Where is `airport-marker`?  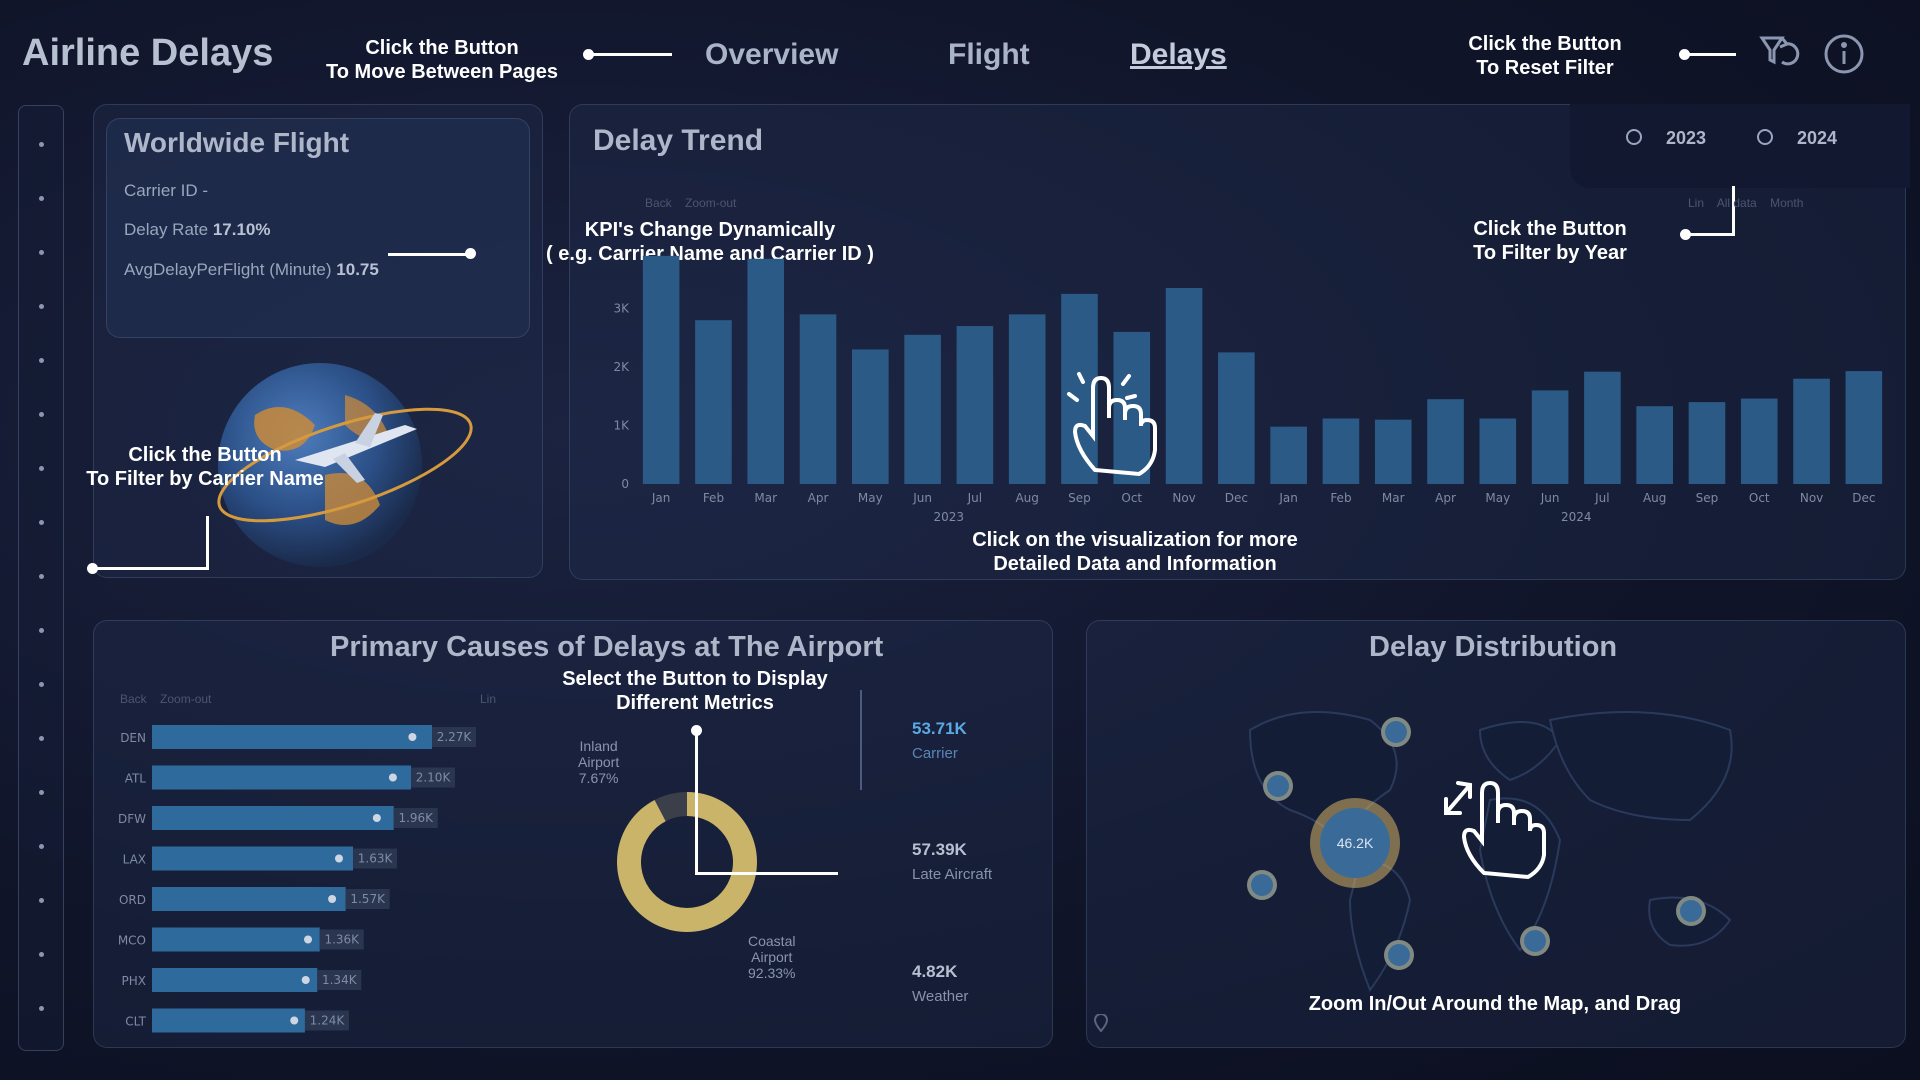 airport-marker is located at coordinates (332, 899).